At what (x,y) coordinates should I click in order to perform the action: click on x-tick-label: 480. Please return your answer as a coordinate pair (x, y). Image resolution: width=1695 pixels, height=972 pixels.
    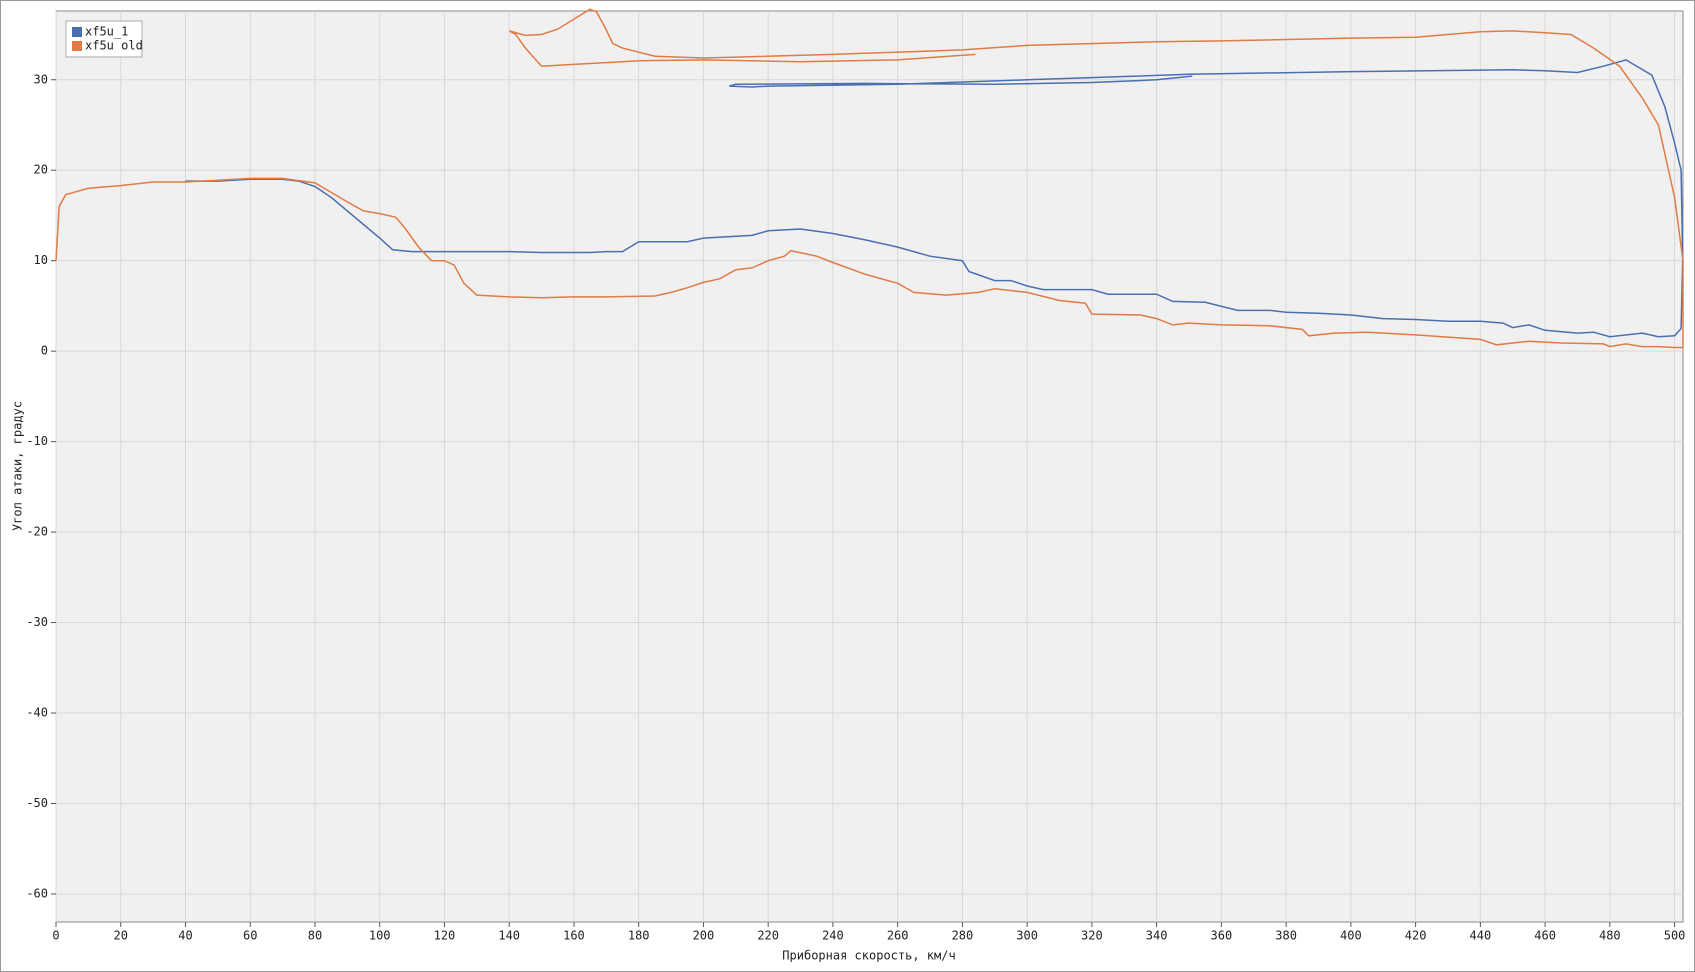
    Looking at the image, I should click on (1610, 936).